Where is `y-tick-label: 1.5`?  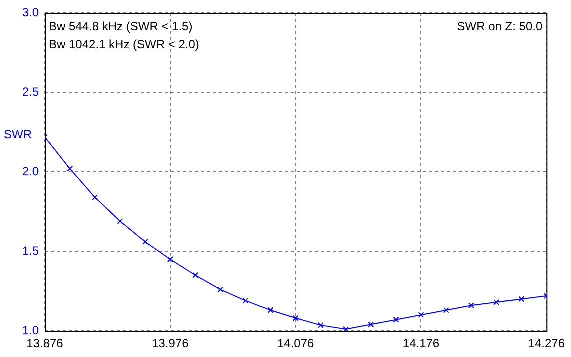
y-tick-label: 1.5 is located at coordinates (31, 251).